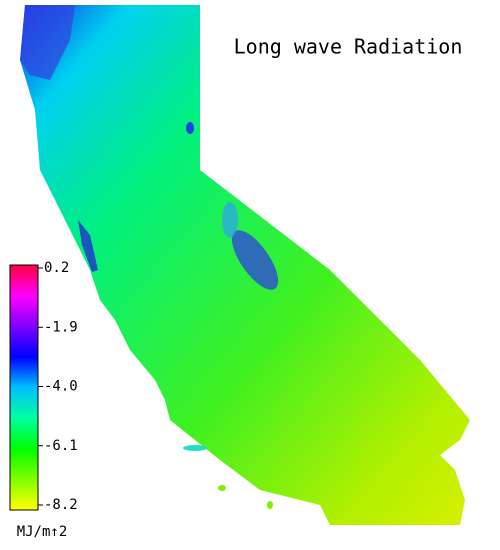 This screenshot has width=500, height=550. Describe the element at coordinates (61, 446) in the screenshot. I see `tick-label: -6.1` at that location.